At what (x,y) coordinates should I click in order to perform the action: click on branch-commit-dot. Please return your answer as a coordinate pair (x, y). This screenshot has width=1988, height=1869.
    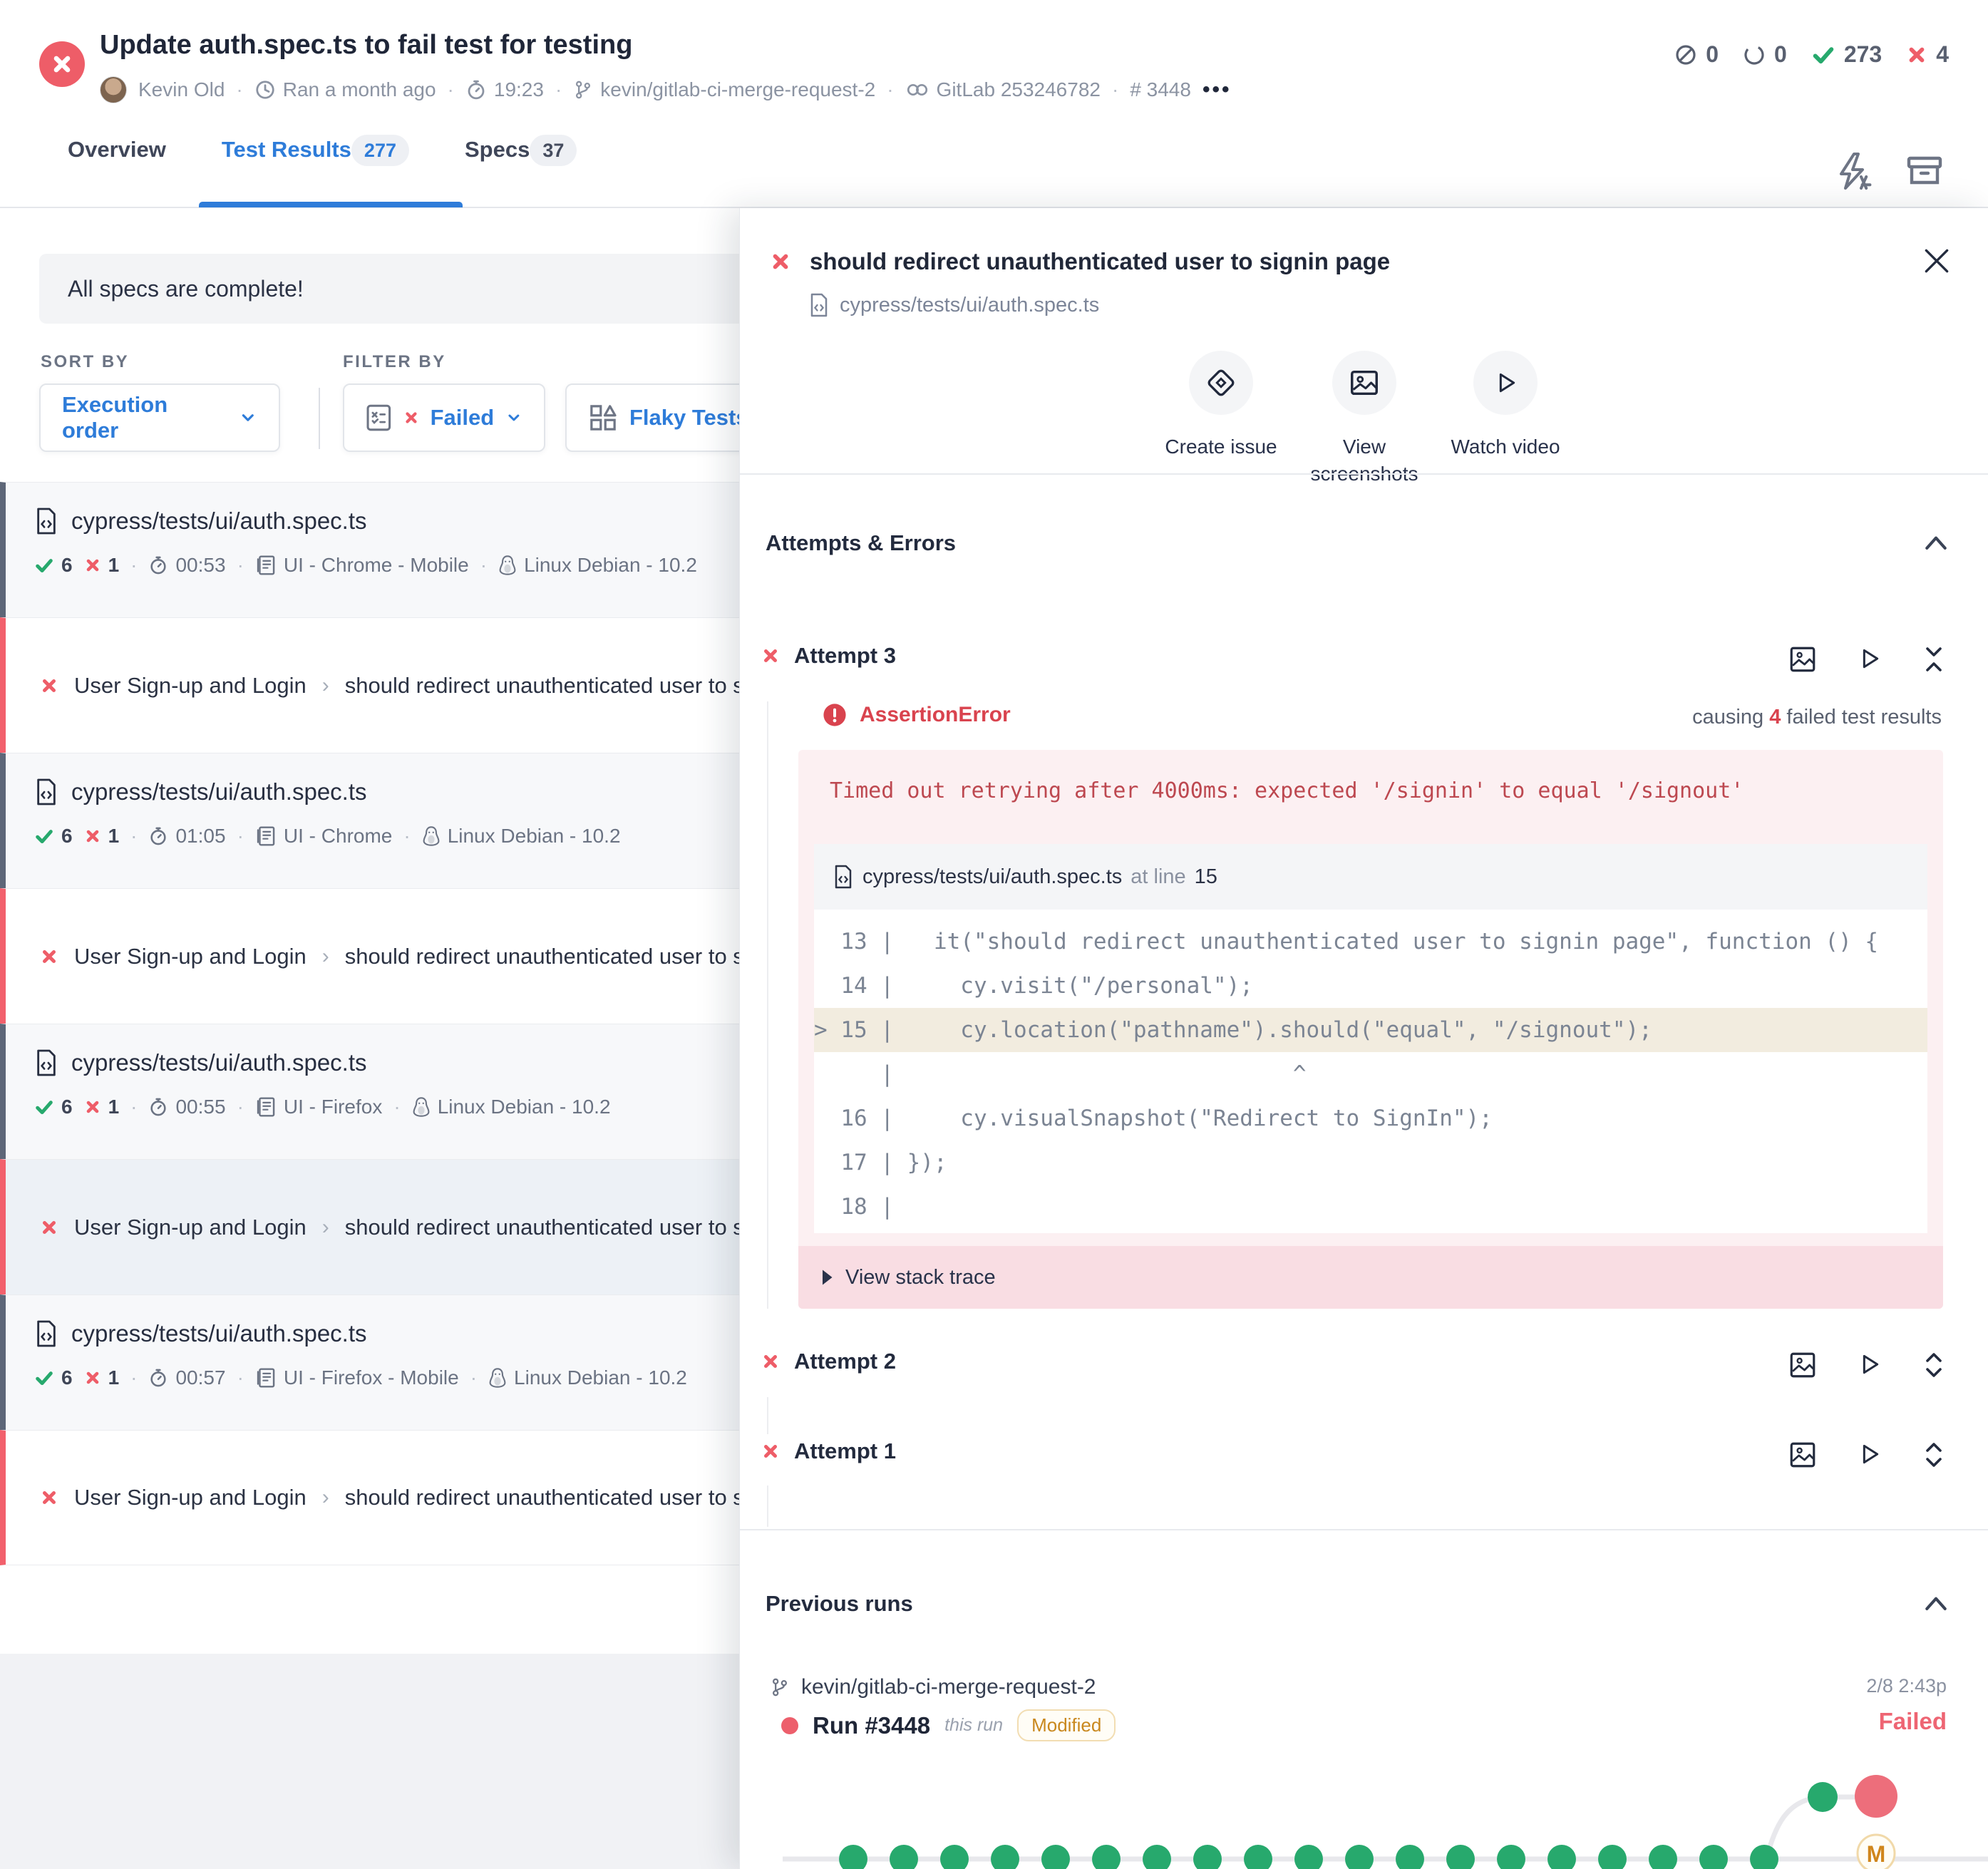
    Looking at the image, I should click on (1823, 1797).